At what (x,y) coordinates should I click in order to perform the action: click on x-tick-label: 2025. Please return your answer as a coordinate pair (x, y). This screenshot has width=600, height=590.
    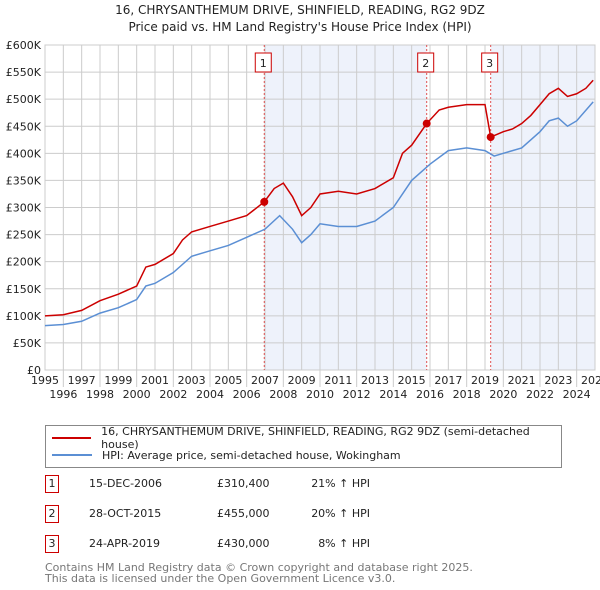
    Looking at the image, I should click on (590, 380).